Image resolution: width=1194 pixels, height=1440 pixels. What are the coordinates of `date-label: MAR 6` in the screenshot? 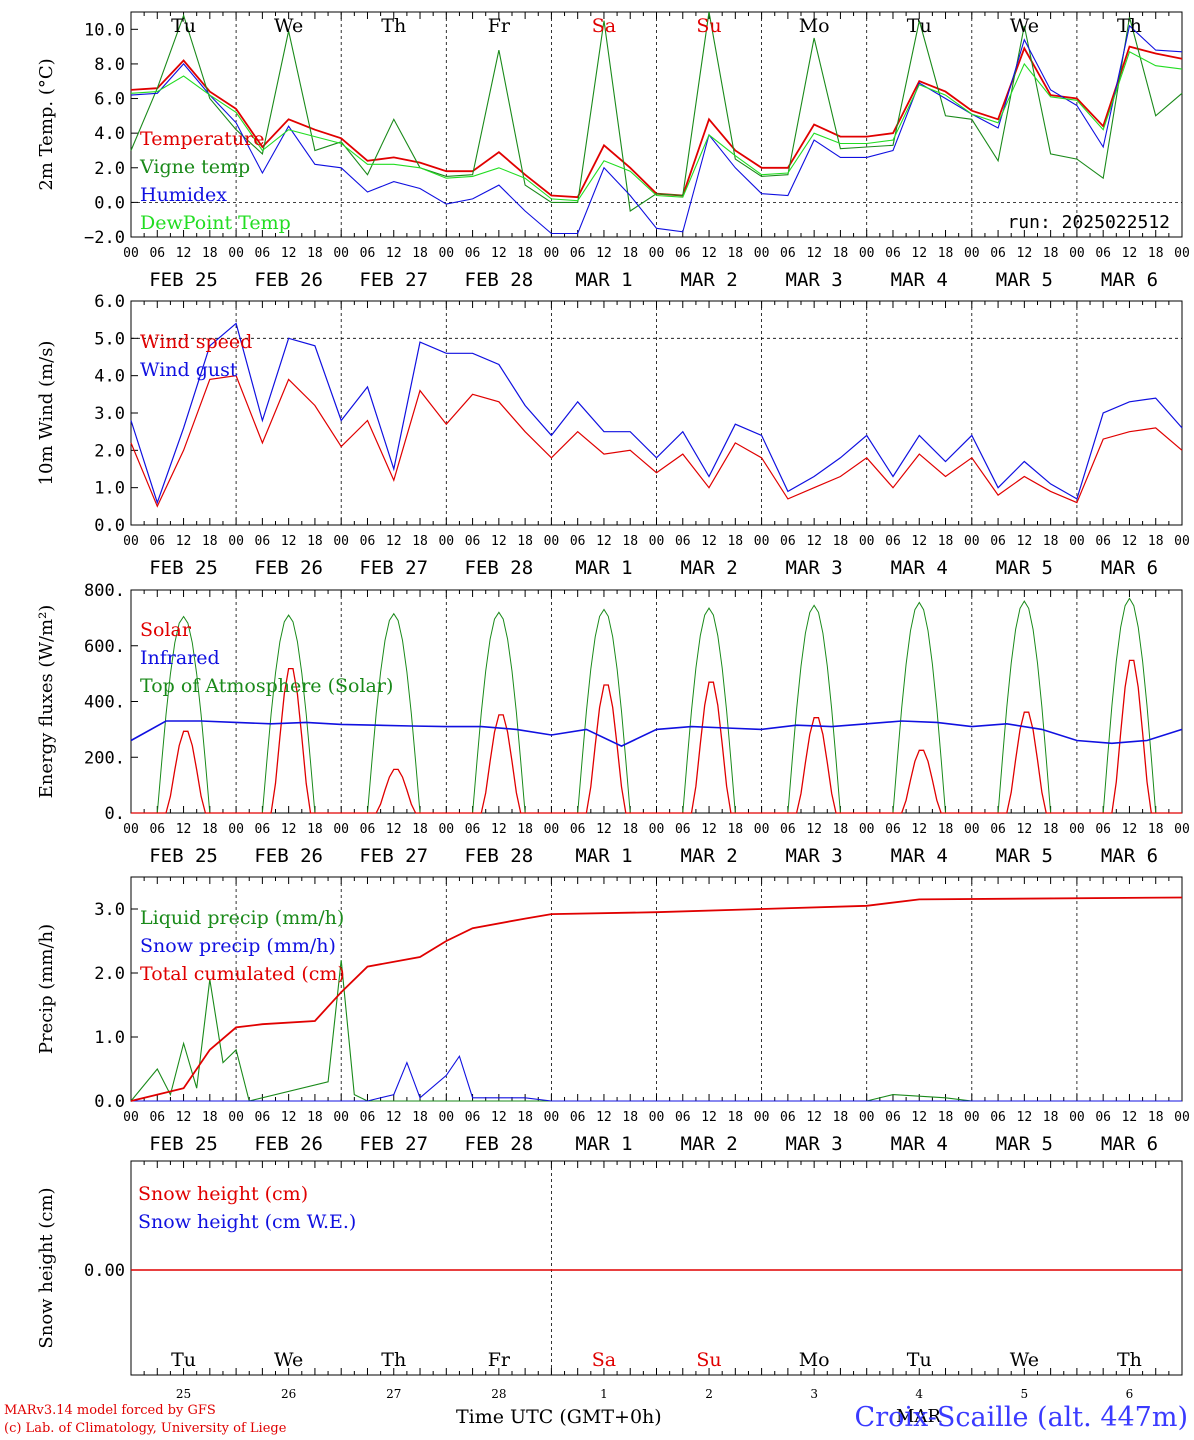 It's located at (1129, 856).